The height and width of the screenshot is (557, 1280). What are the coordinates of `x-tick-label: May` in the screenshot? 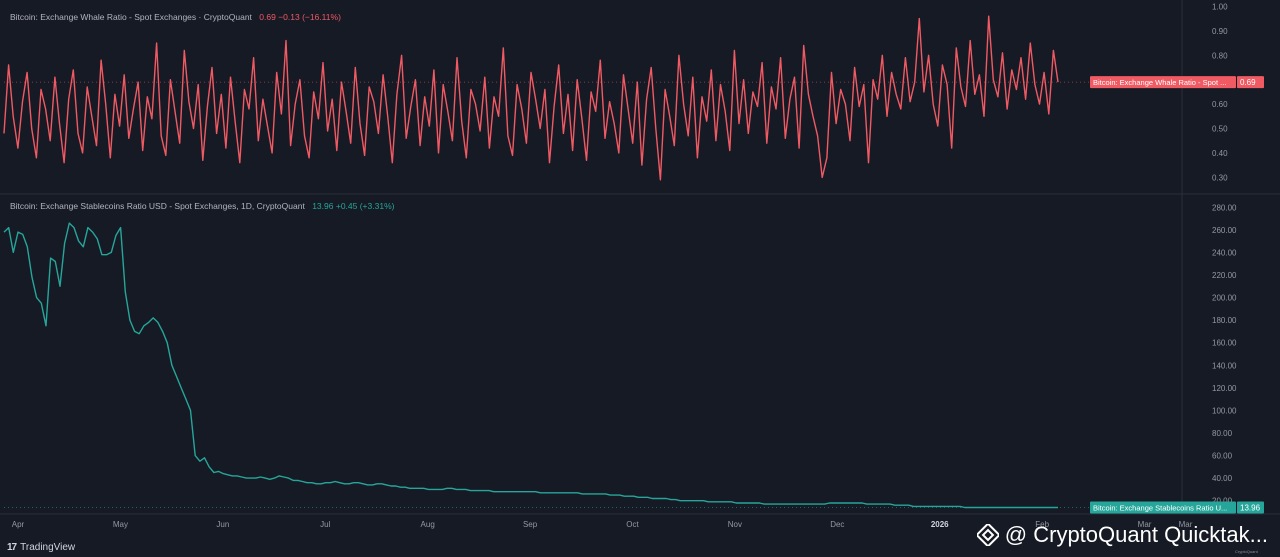 It's located at (120, 524).